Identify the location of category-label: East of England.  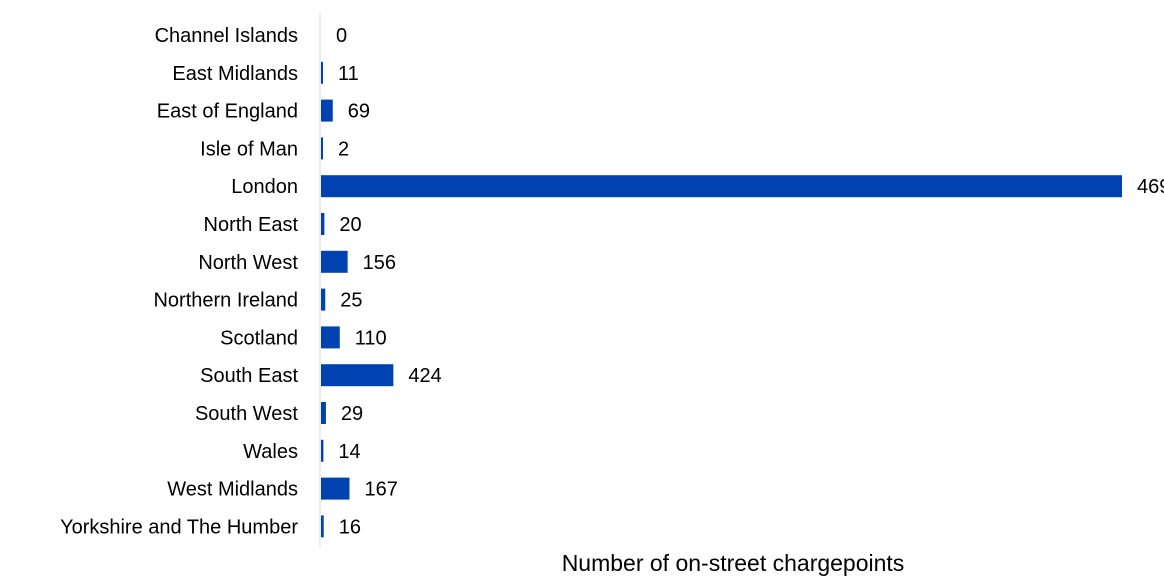
(227, 112).